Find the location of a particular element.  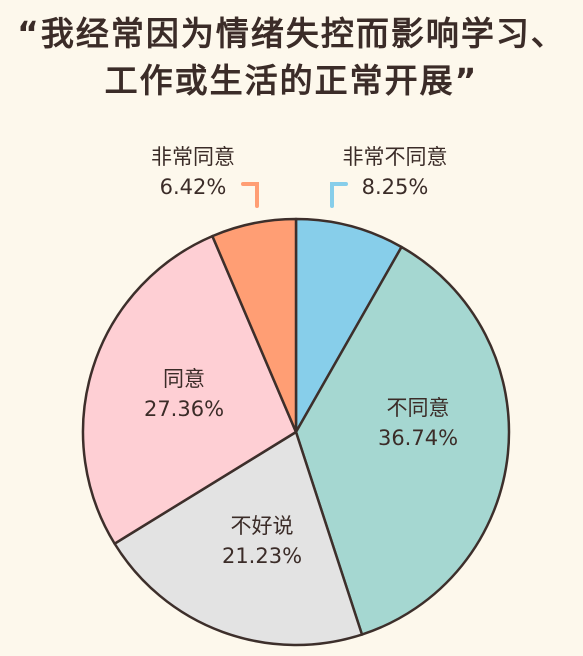

slice-value-label: 21.23% is located at coordinates (262, 556).